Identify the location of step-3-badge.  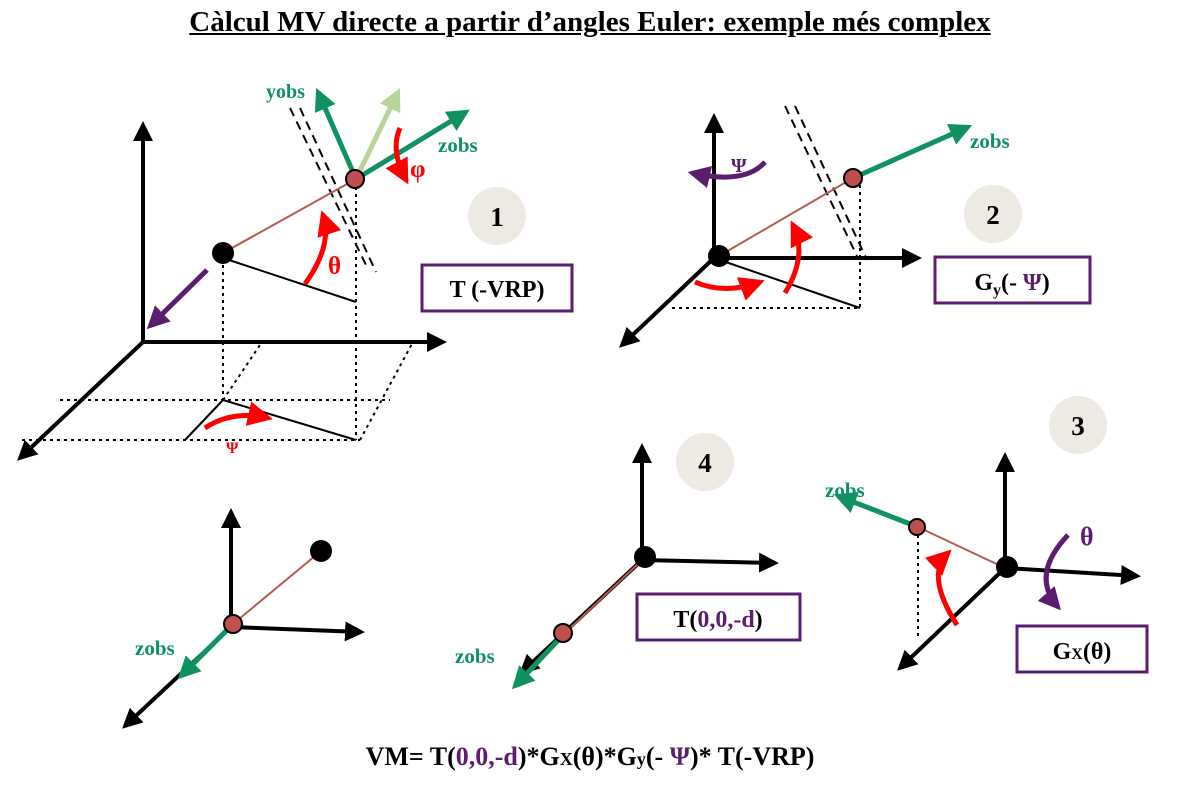
(1078, 425).